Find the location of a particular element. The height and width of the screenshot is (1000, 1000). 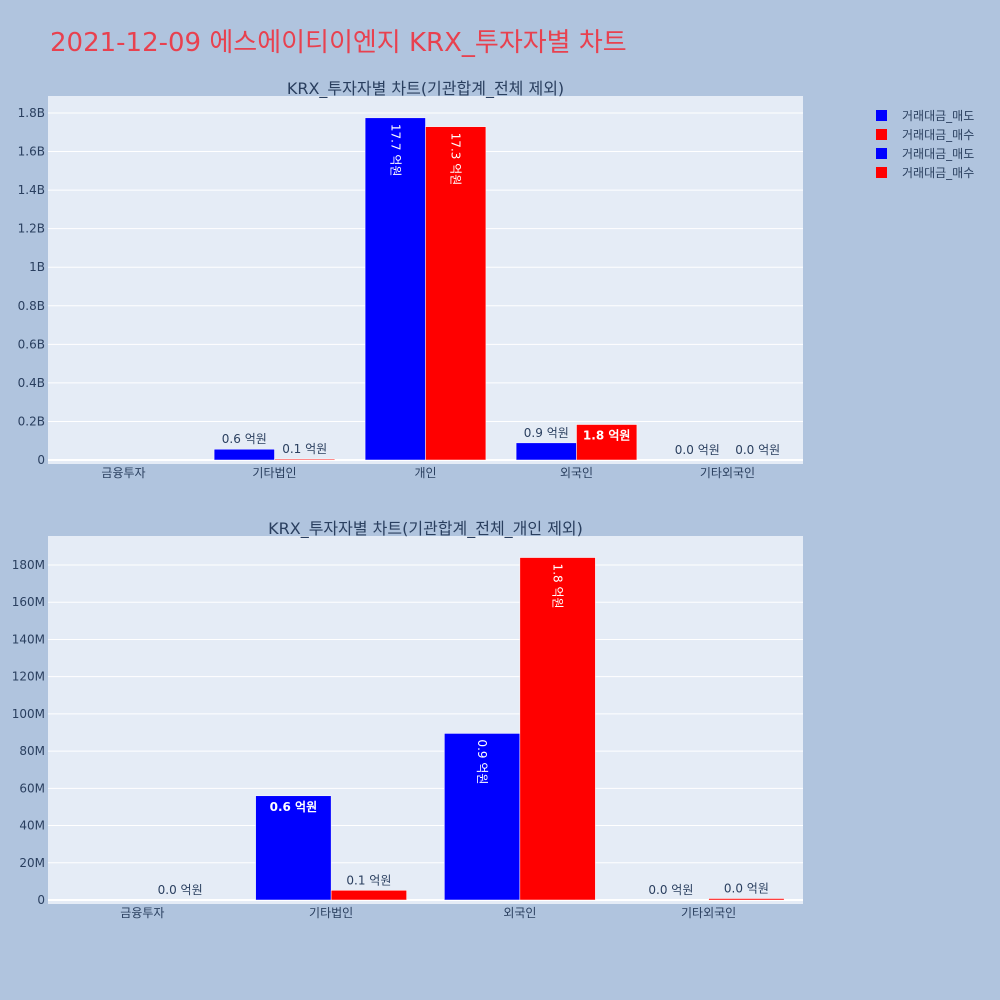

y-tick-label: 80M is located at coordinates (32, 751).